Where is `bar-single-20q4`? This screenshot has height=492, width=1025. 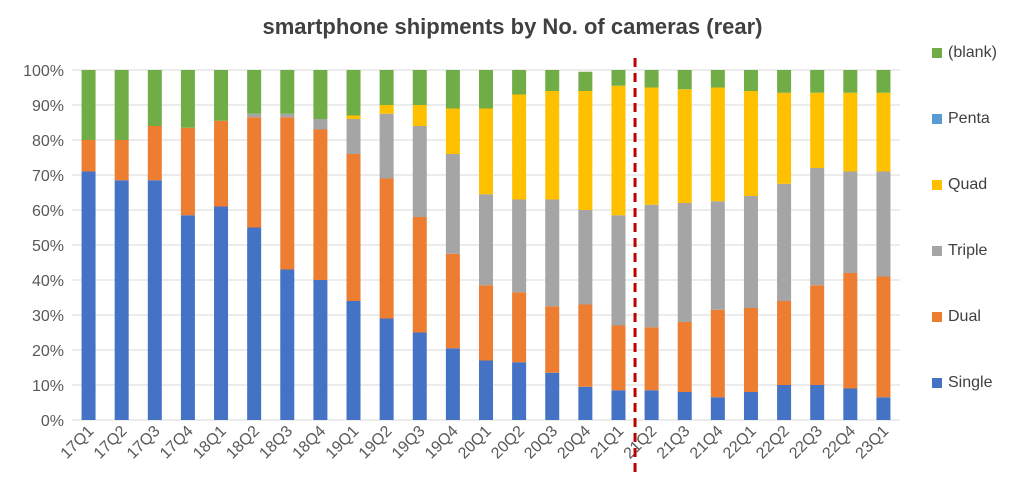 bar-single-20q4 is located at coordinates (585, 403).